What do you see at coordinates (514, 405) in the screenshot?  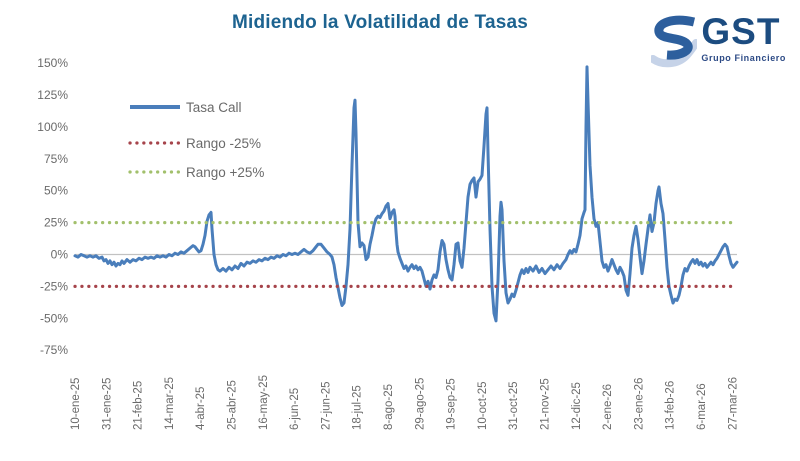 I see `x-axis-tick-label: 31-oct-25` at bounding box center [514, 405].